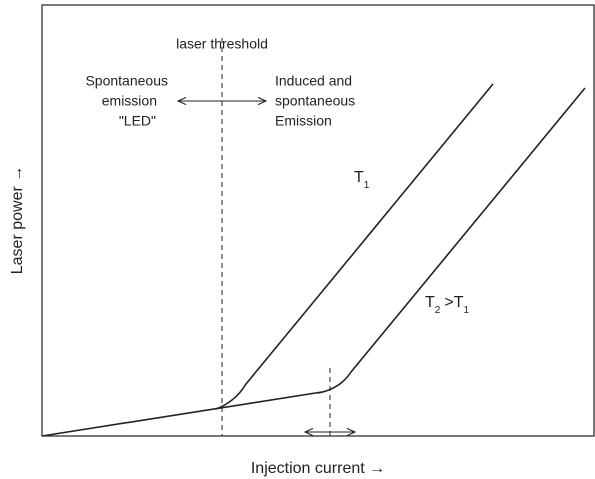  I want to click on spontaneous-line, so click(182, 414).